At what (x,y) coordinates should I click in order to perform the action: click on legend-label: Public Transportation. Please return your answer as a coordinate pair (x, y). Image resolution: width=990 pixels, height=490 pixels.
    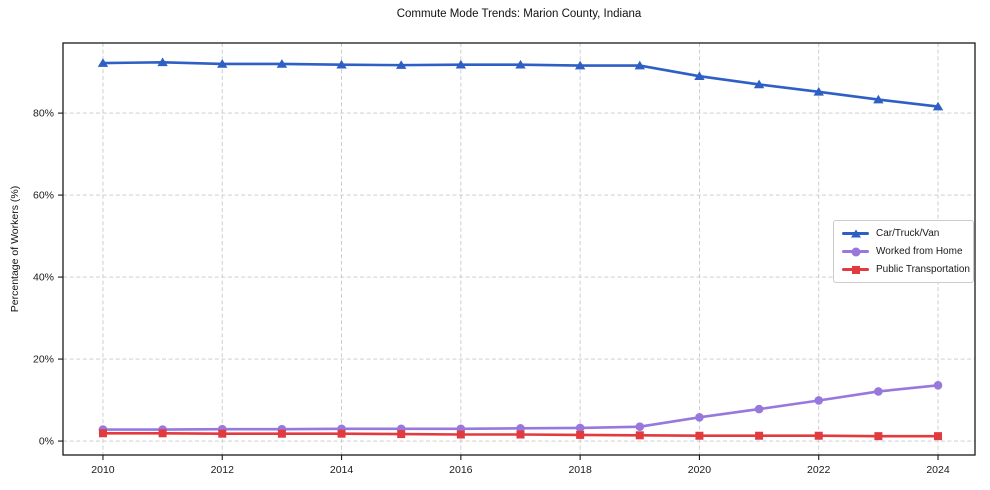
    Looking at the image, I should click on (923, 269).